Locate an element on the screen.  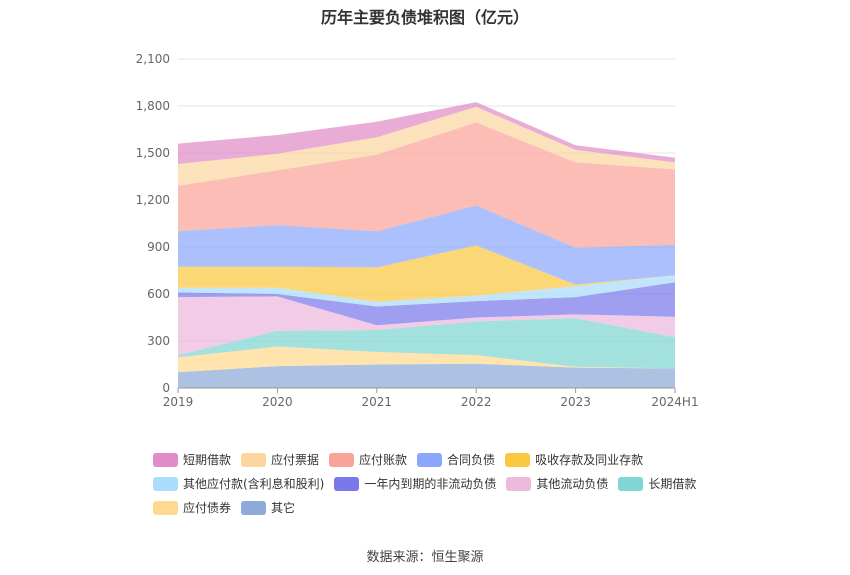
area-其它 is located at coordinates (426, 375).